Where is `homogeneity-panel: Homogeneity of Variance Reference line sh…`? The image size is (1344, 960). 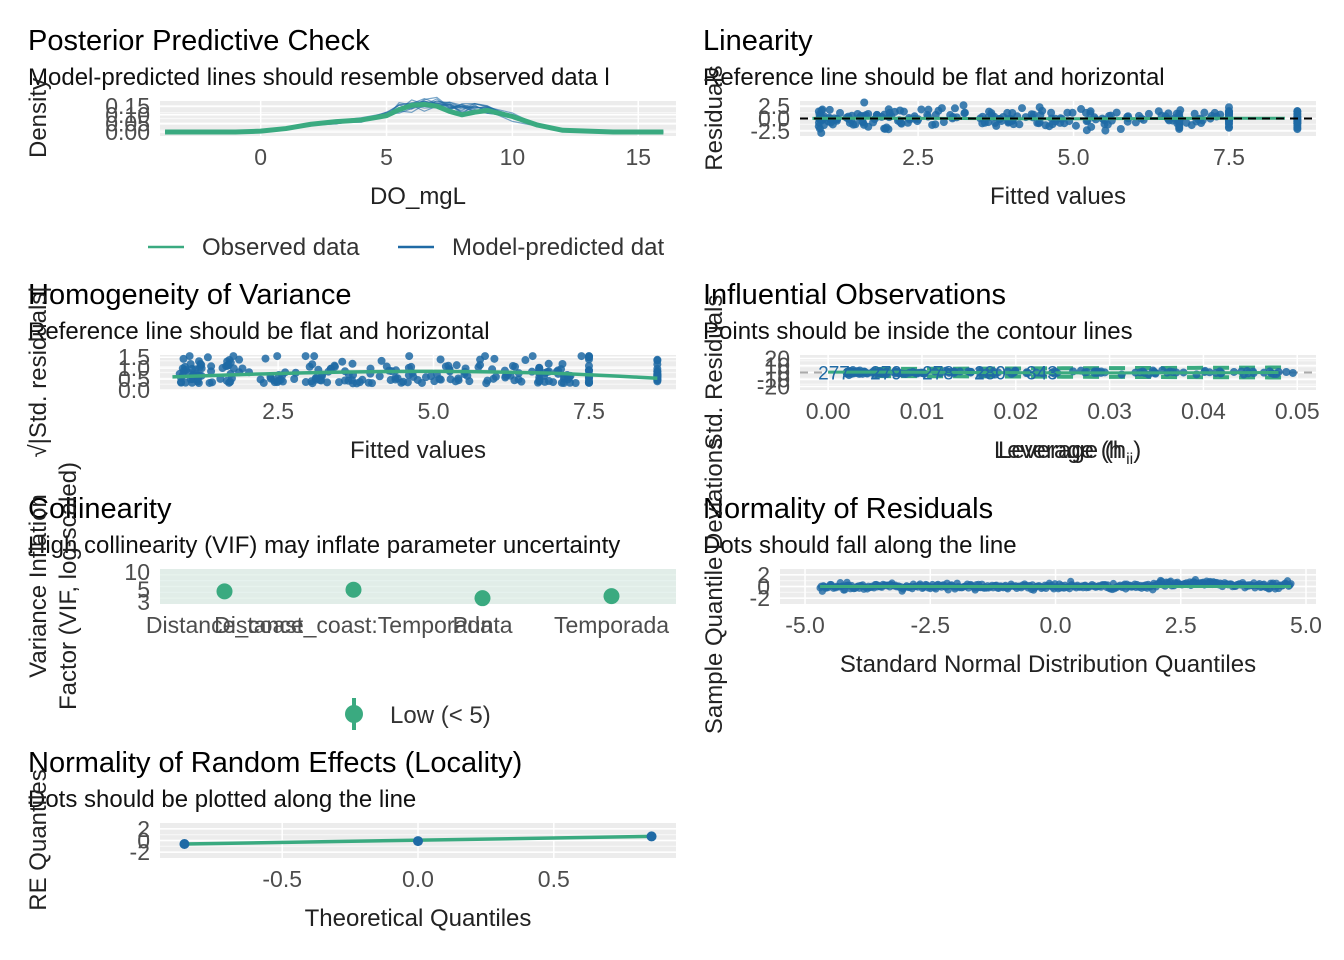 homogeneity-panel: Homogeneity of Variance Reference line sh… is located at coordinates (350, 371).